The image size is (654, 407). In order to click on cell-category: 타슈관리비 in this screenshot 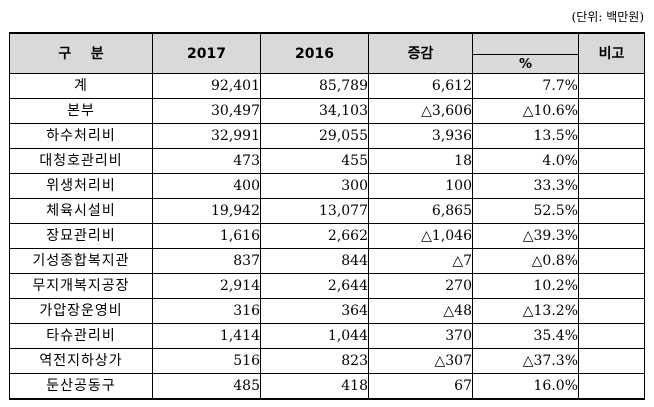, I will do `click(81, 336)`.